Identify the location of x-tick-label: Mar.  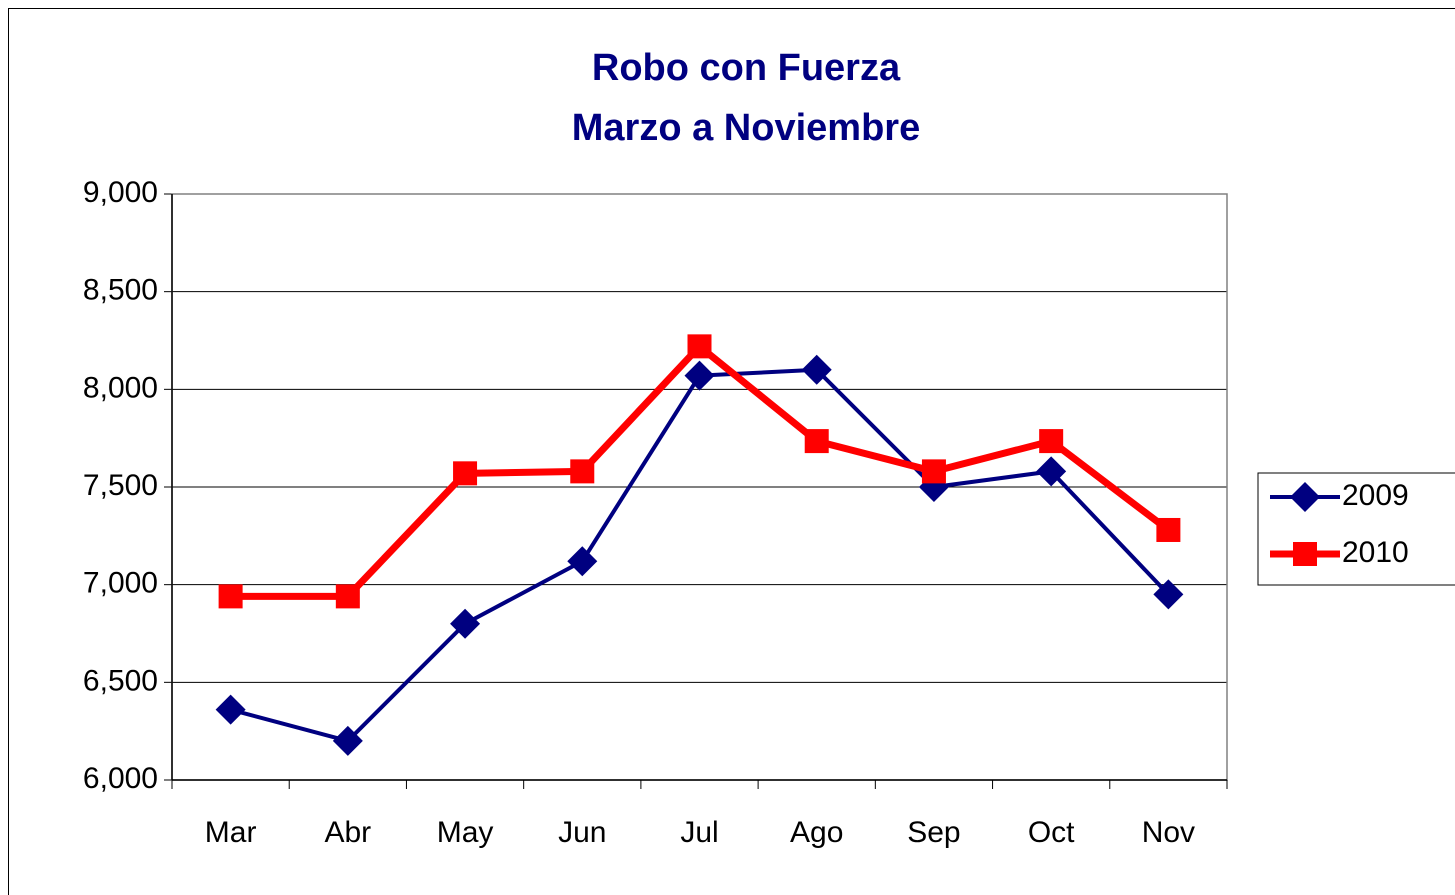
(231, 832).